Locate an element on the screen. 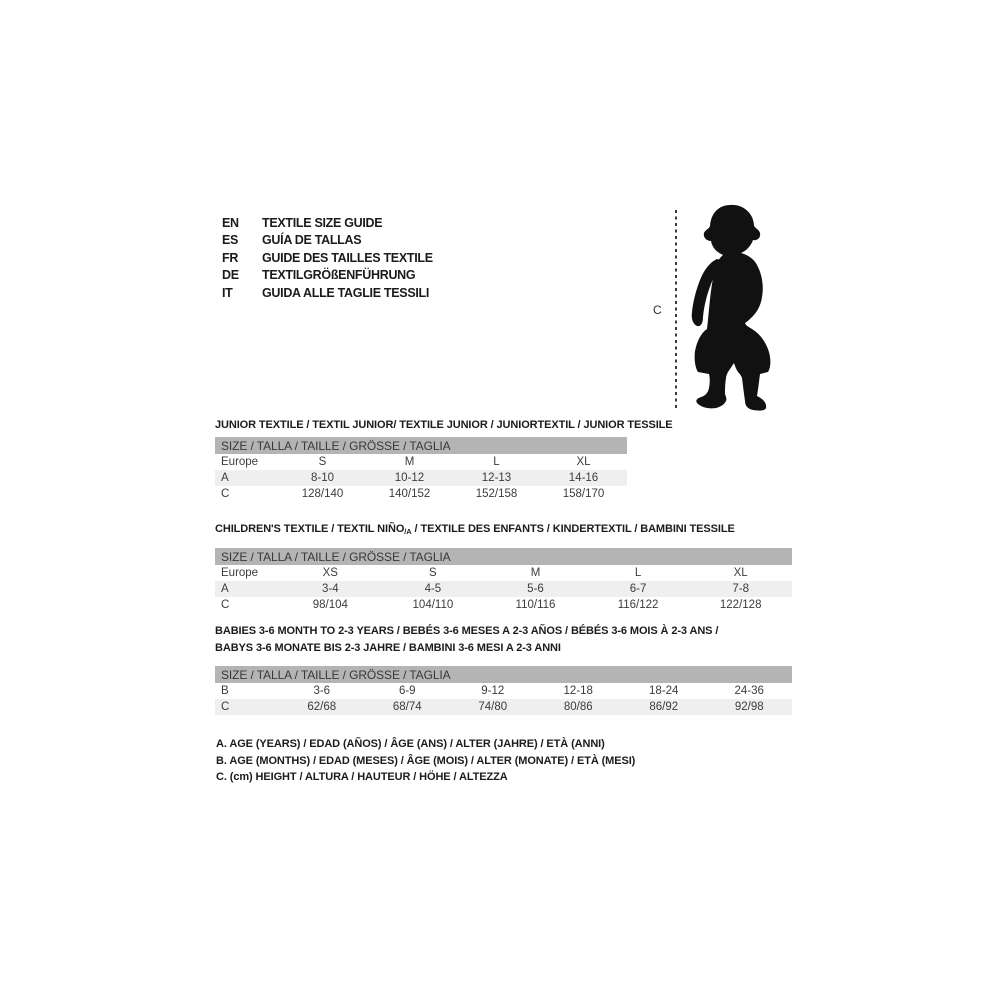  table-cell: 18-24 is located at coordinates (664, 691).